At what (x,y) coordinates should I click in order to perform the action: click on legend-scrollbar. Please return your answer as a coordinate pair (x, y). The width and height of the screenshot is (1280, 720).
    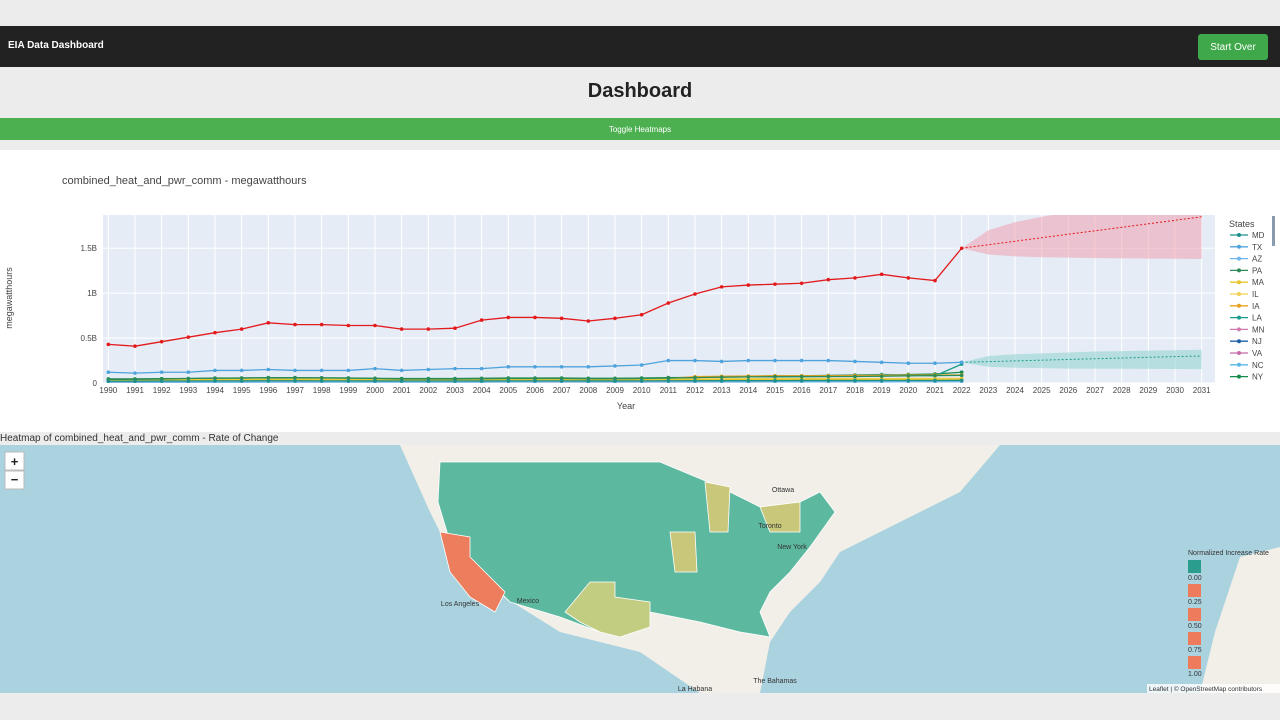
    Looking at the image, I should click on (1273, 231).